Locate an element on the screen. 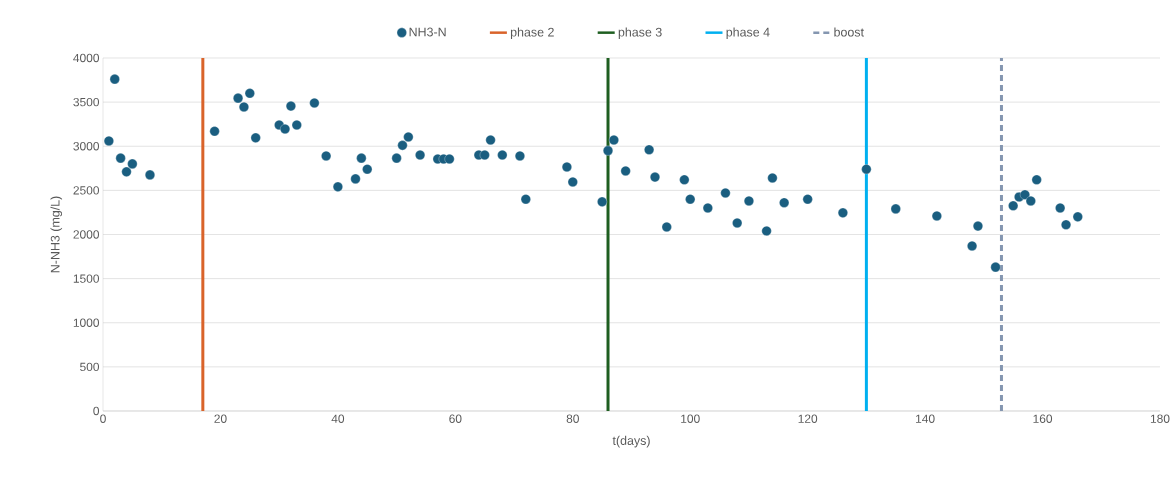 The height and width of the screenshot is (485, 1174). y-tick-label: 500 is located at coordinates (90, 367).